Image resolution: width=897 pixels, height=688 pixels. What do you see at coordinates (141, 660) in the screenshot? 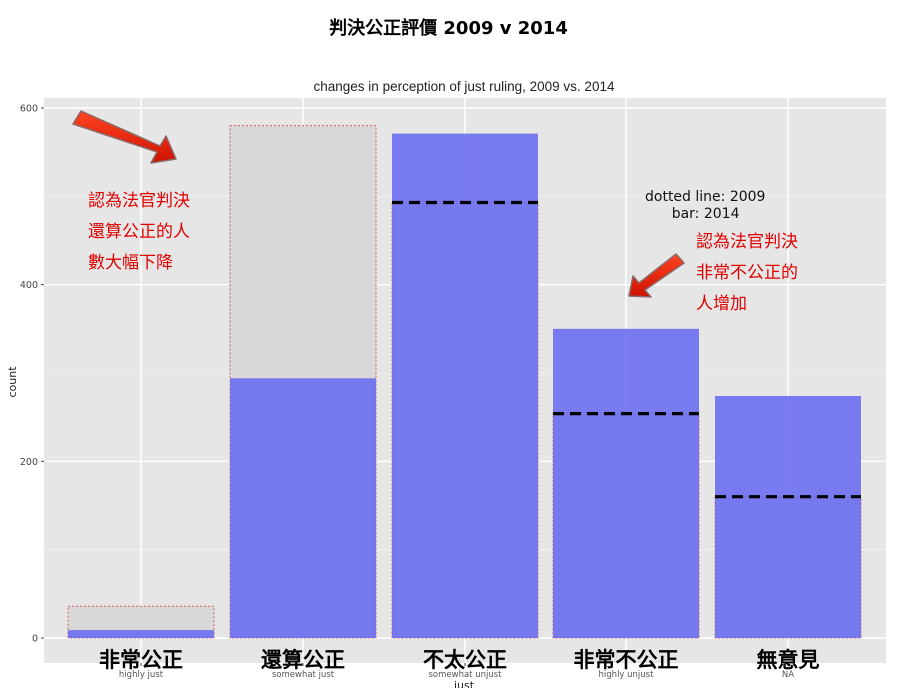
I see `category-label-zh: 非常公正` at bounding box center [141, 660].